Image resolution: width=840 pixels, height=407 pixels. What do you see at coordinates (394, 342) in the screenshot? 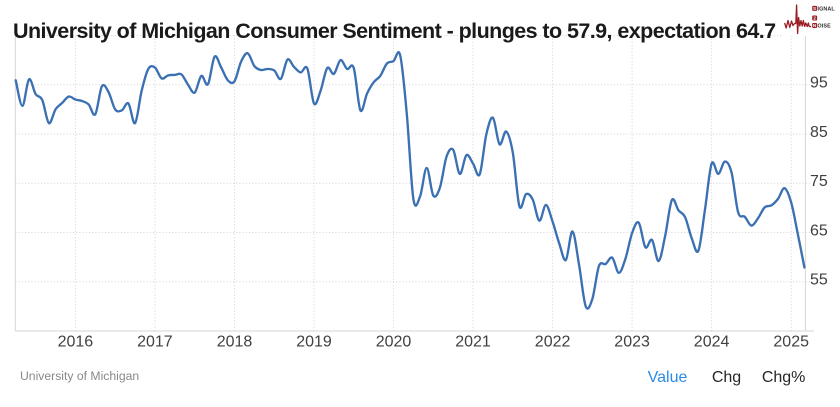
I see `svg-text: 2020` at bounding box center [394, 342].